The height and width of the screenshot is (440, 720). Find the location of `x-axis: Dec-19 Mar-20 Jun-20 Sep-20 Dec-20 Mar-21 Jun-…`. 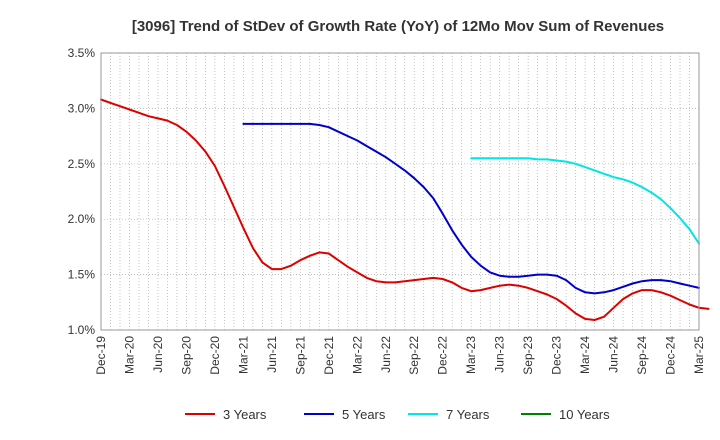

x-axis: Dec-19 Mar-20 Jun-20 Sep-20 Dec-20 Mar-21 Jun-… is located at coordinates (400, 355).